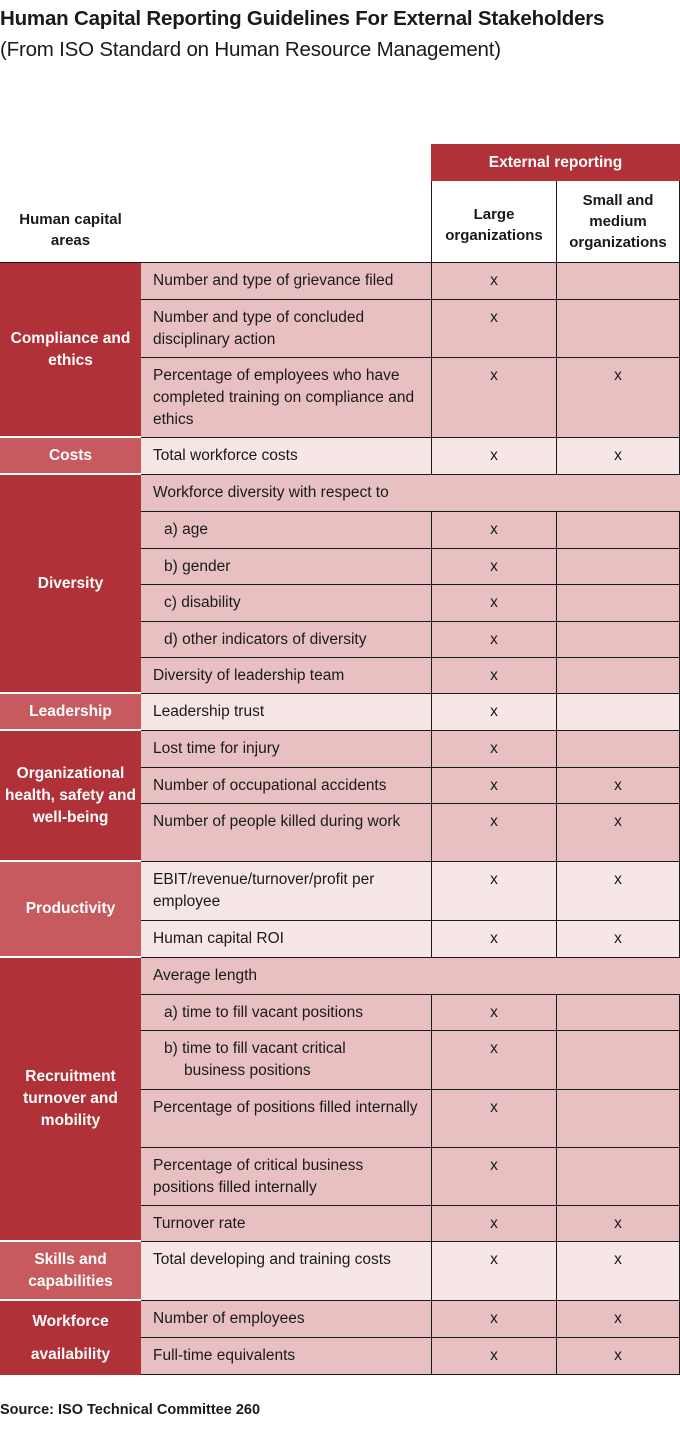 Image resolution: width=680 pixels, height=1447 pixels. I want to click on table-row: Number of employees x x, so click(410, 1319).